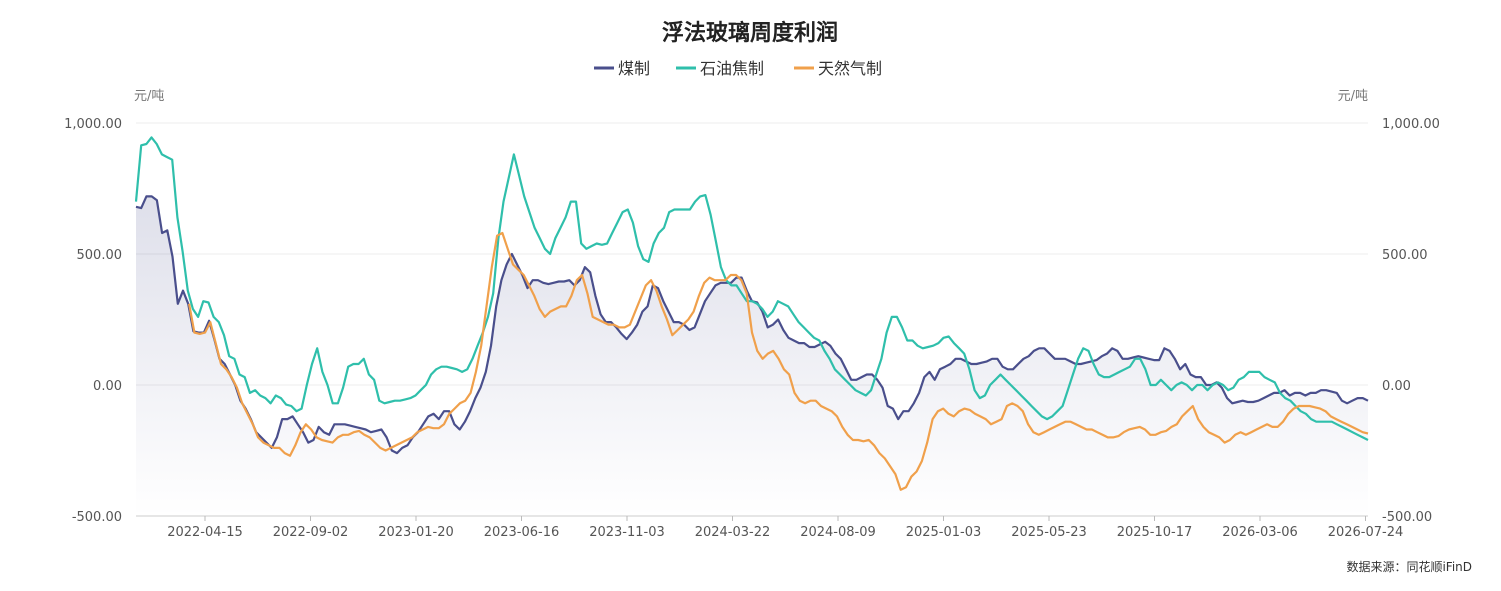 The width and height of the screenshot is (1501, 591). I want to click on y-tick-label-right: -500.00, so click(1407, 517).